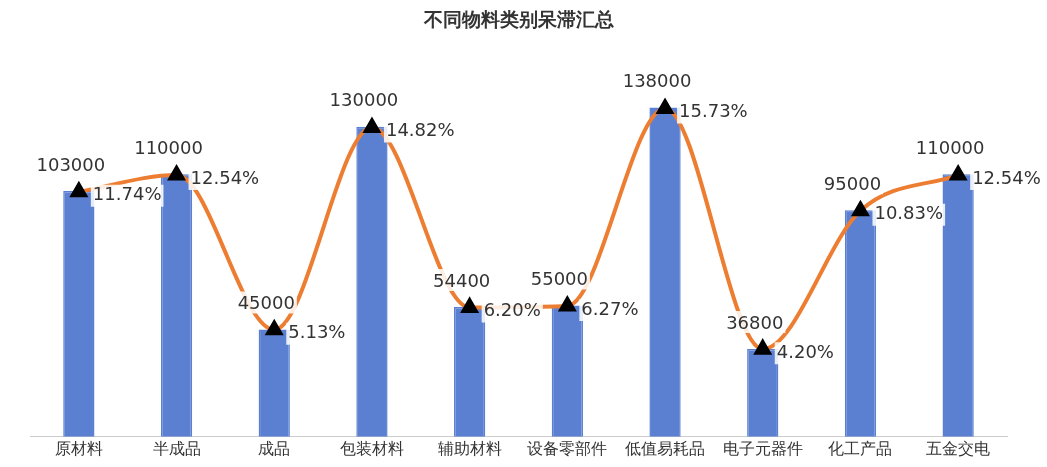 This screenshot has width=1047, height=467. What do you see at coordinates (755, 322) in the screenshot?
I see `data-label: 36800` at bounding box center [755, 322].